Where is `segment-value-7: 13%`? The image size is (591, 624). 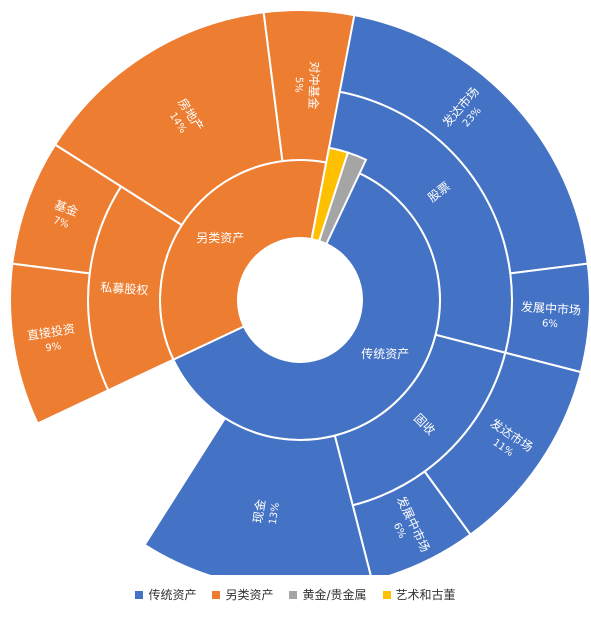 segment-value-7: 13% is located at coordinates (275, 514).